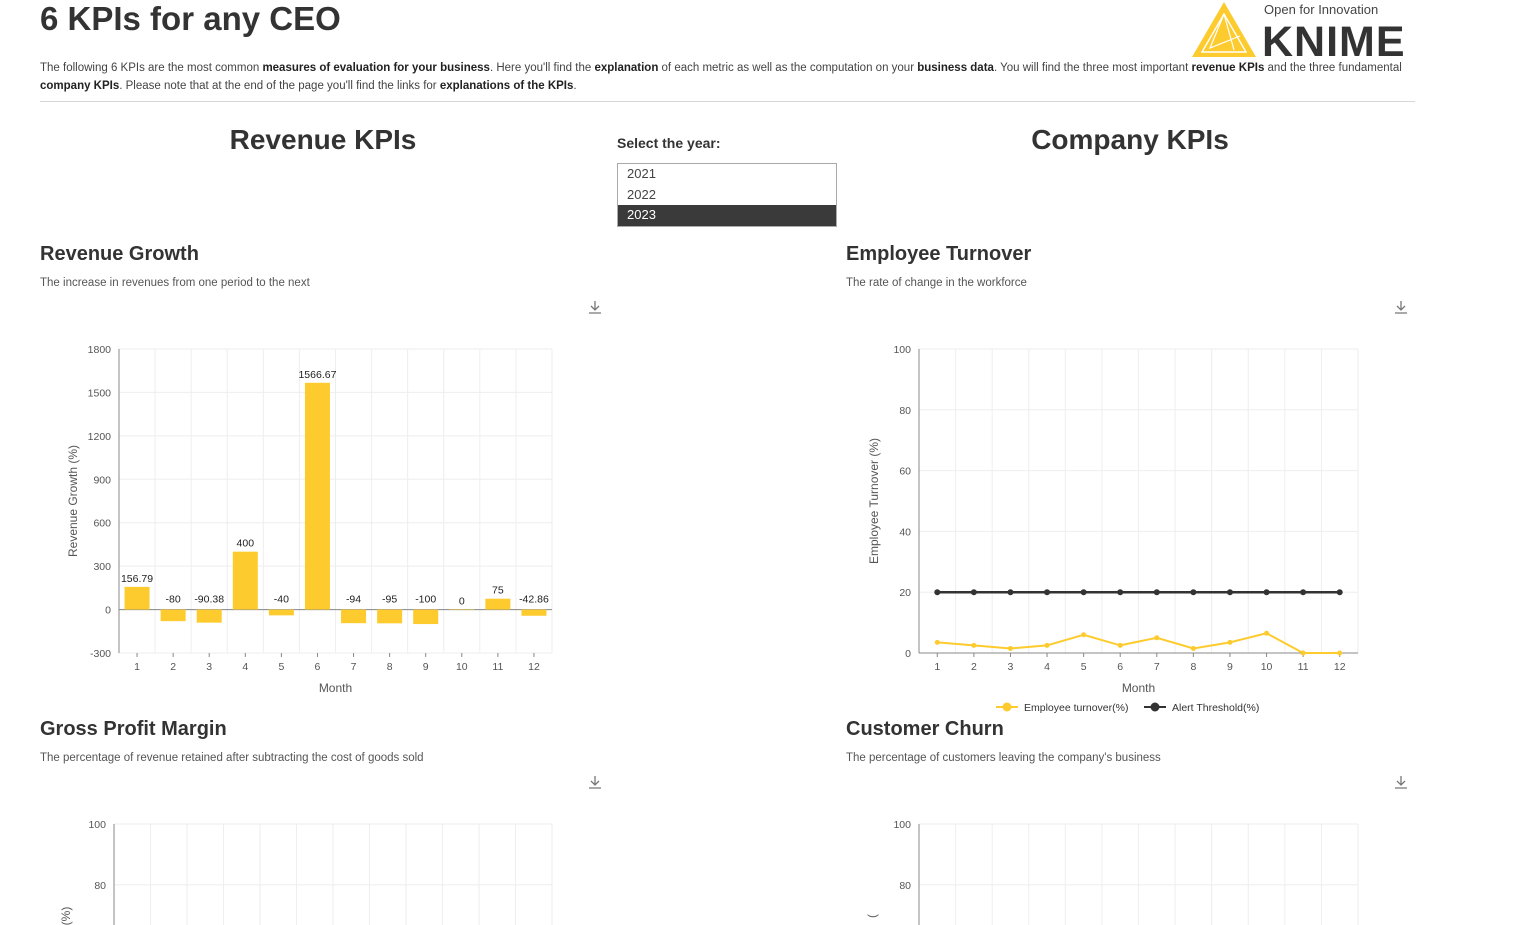 The height and width of the screenshot is (925, 1536). Describe the element at coordinates (100, 437) in the screenshot. I see `y-tick-label: 1200` at that location.